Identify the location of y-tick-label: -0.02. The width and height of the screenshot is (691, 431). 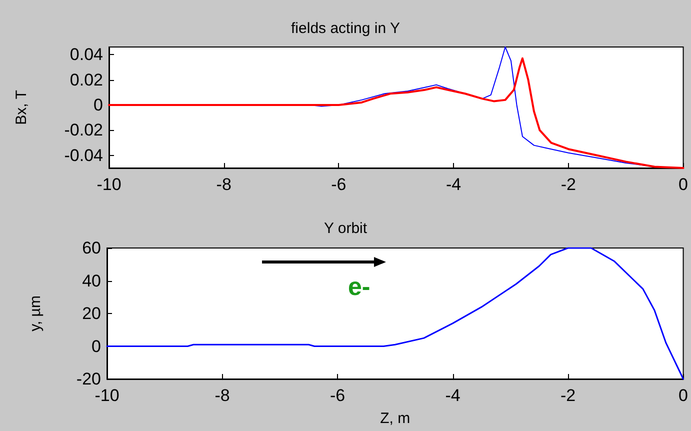
(83, 130).